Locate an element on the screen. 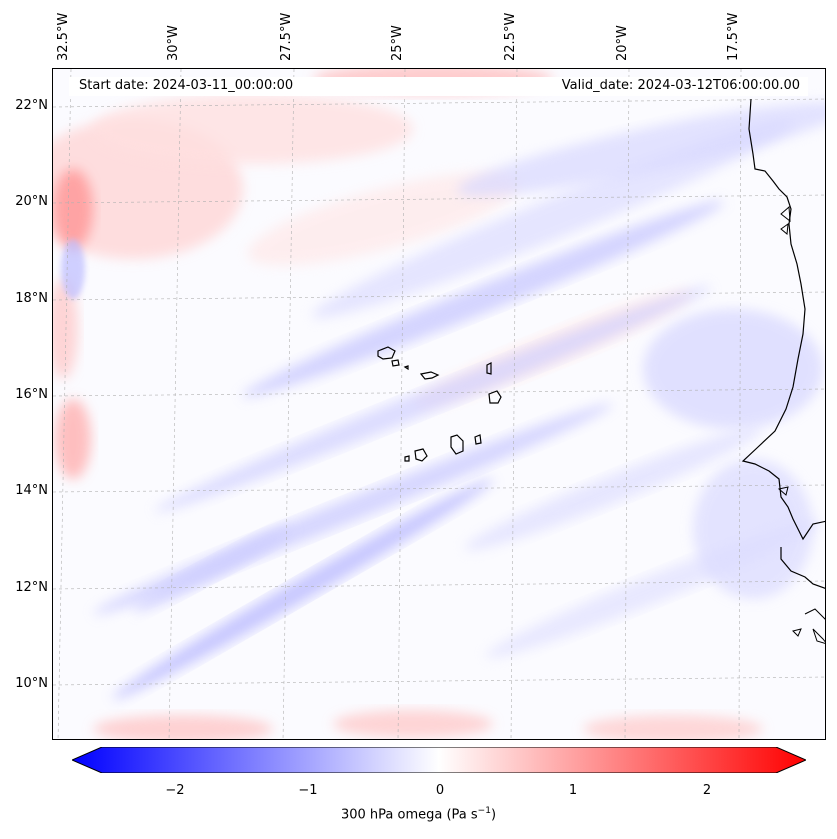  lon-label-30w: 30°W is located at coordinates (173, 43).